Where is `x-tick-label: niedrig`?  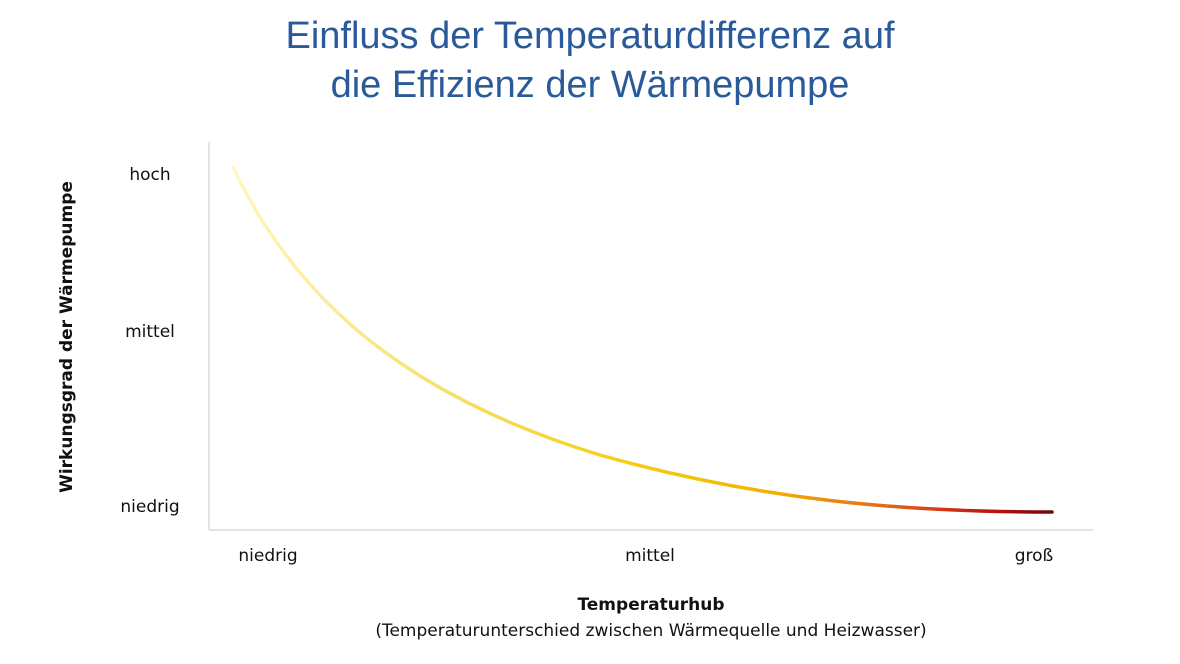 x-tick-label: niedrig is located at coordinates (267, 556).